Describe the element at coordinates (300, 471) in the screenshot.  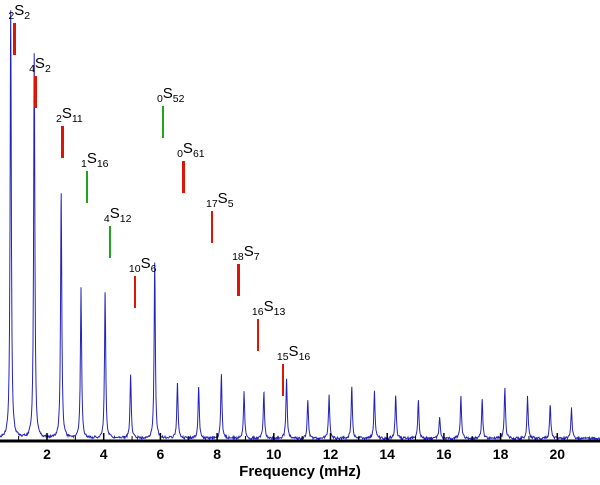
I see `x-axis-title: Frequency (mHz)` at that location.